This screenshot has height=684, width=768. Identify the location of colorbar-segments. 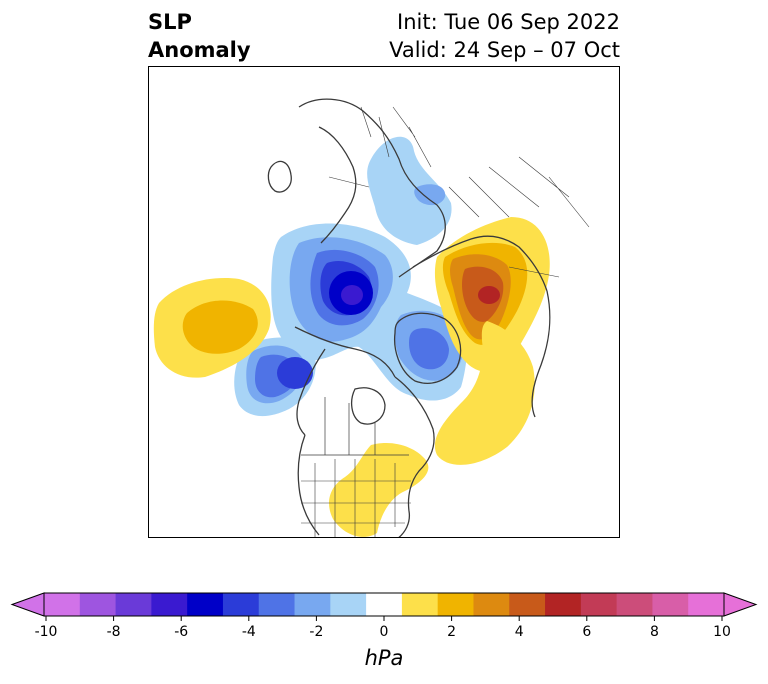
(384, 604).